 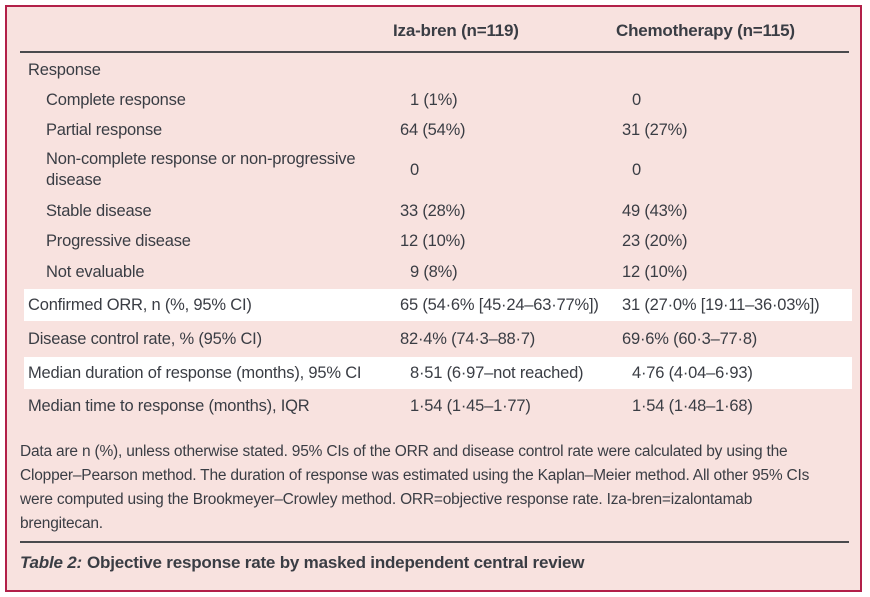 I want to click on chemotherapy-value: 4·76 (4·04–6·93), so click(x=692, y=372).